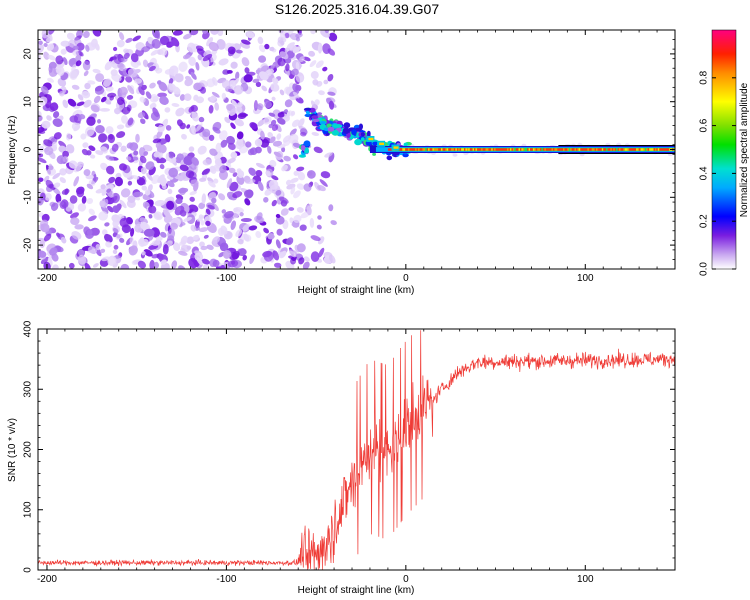  Describe the element at coordinates (744, 149) in the screenshot. I see `colorbar-label: Normalized spectral amplitude` at that location.